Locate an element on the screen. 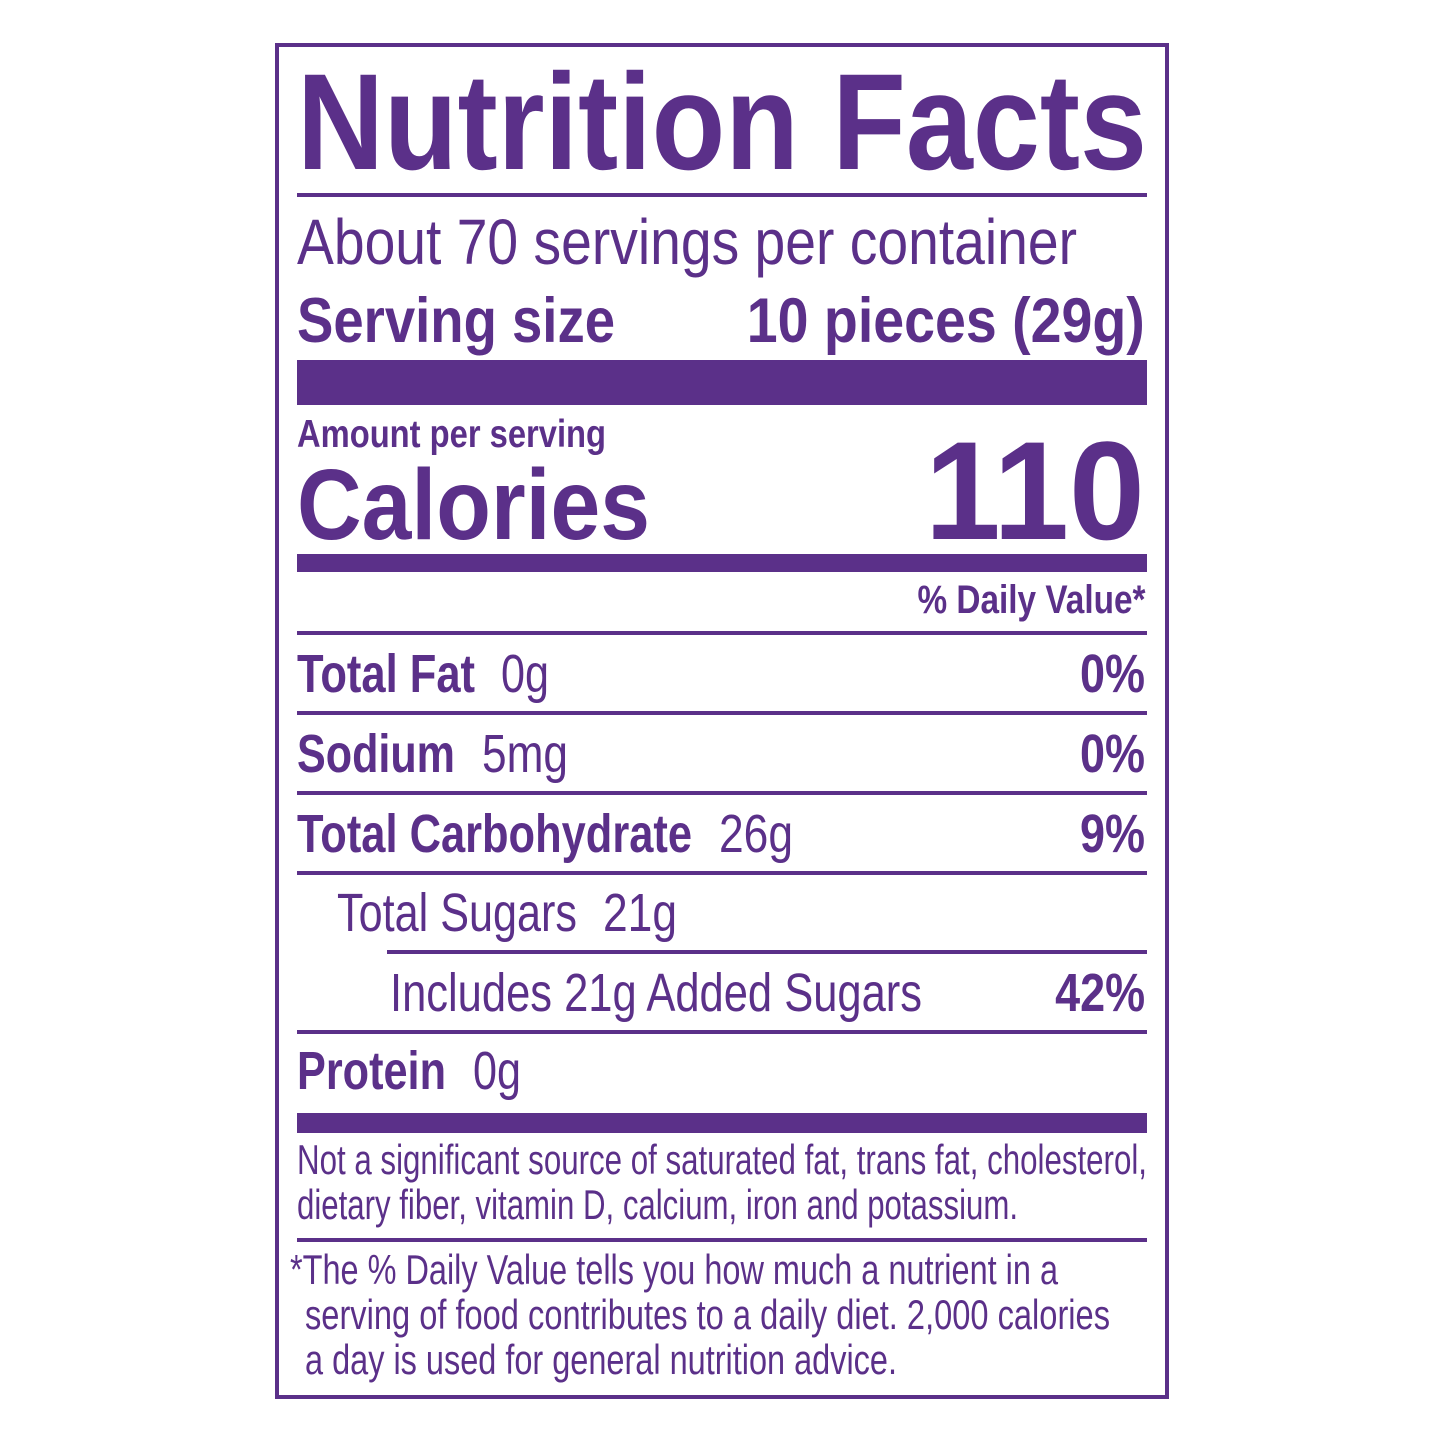 Image resolution: width=1445 pixels, height=1445 pixels. nutrient-dv: 42% is located at coordinates (1100, 993).